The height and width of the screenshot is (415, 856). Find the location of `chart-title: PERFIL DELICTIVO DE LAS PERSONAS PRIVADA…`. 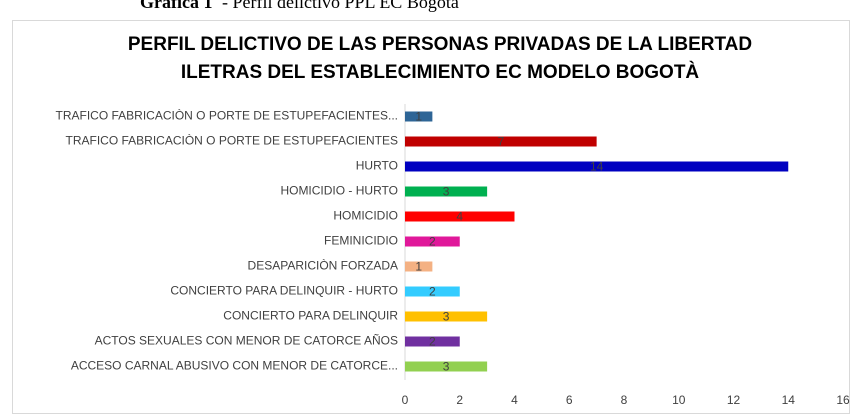

chart-title: PERFIL DELICTIVO DE LAS PERSONAS PRIVADA… is located at coordinates (440, 44).